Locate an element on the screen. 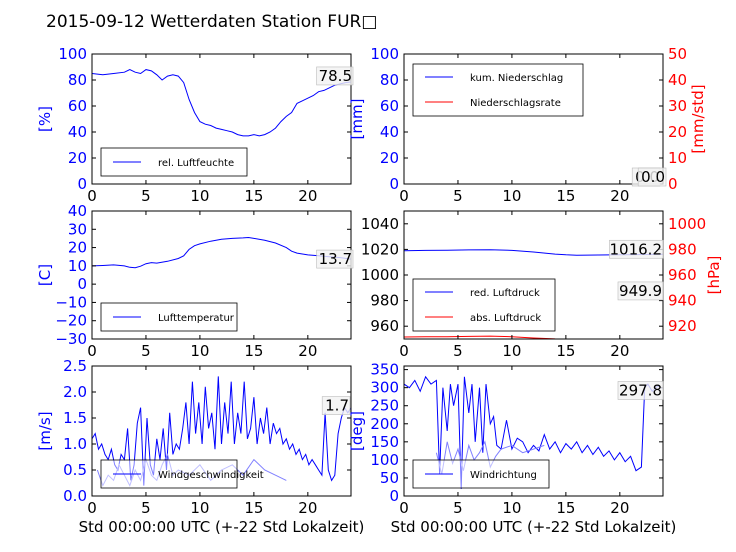 The height and width of the screenshot is (552, 736). legend-label: Windrichtung is located at coordinates (503, 475).